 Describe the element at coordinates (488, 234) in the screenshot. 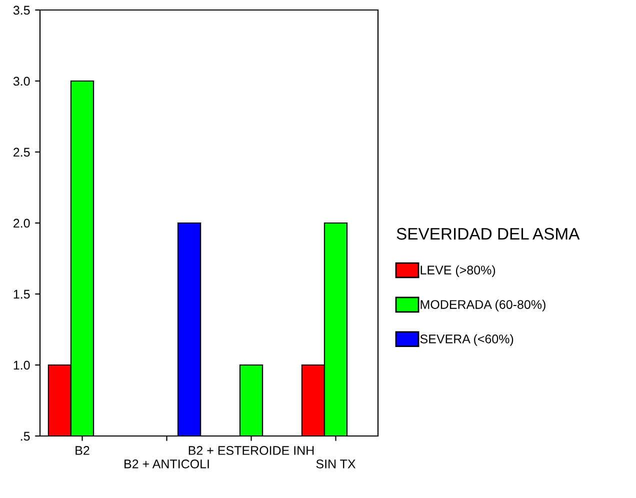

I see `legend-title: SEVERIDAD DEL ASMA` at that location.